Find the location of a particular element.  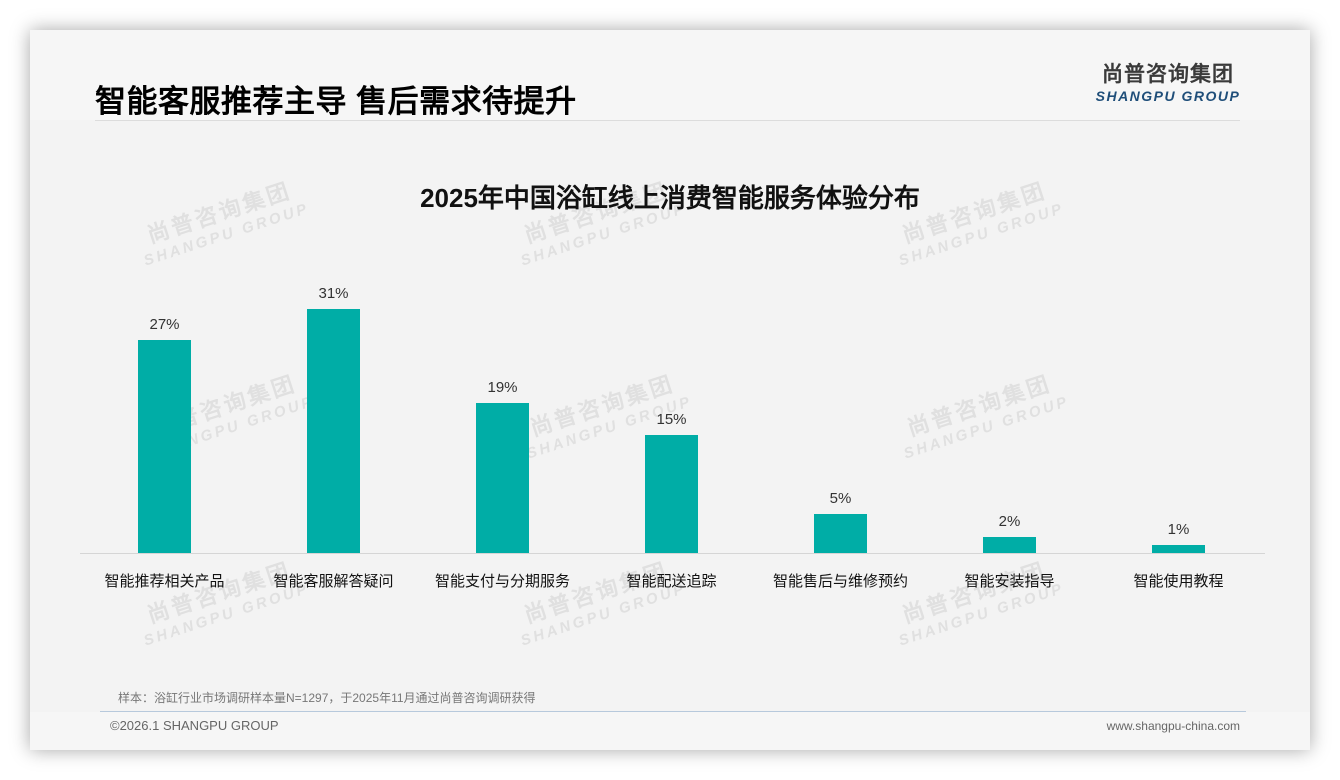

footer-band is located at coordinates (670, 731).